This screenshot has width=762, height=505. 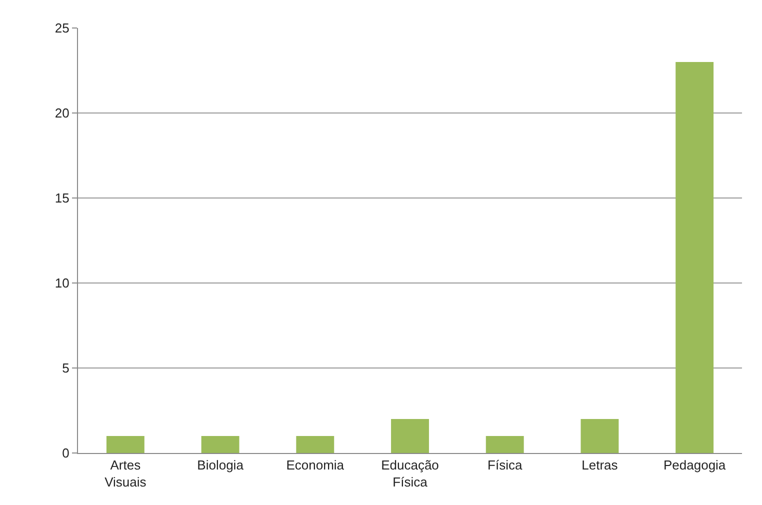 I want to click on x-tick-label: Artes Visuais, so click(x=125, y=474).